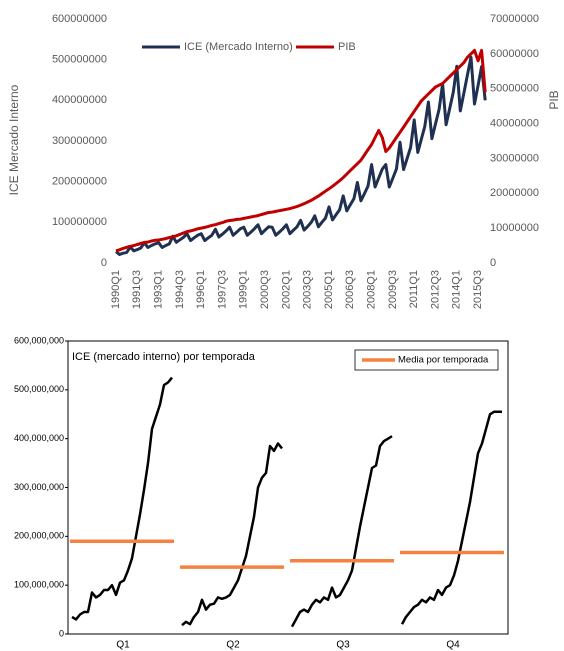 This screenshot has height=651, width=564. Describe the element at coordinates (79, 60) in the screenshot. I see `y-tick-label: 500000000` at that location.